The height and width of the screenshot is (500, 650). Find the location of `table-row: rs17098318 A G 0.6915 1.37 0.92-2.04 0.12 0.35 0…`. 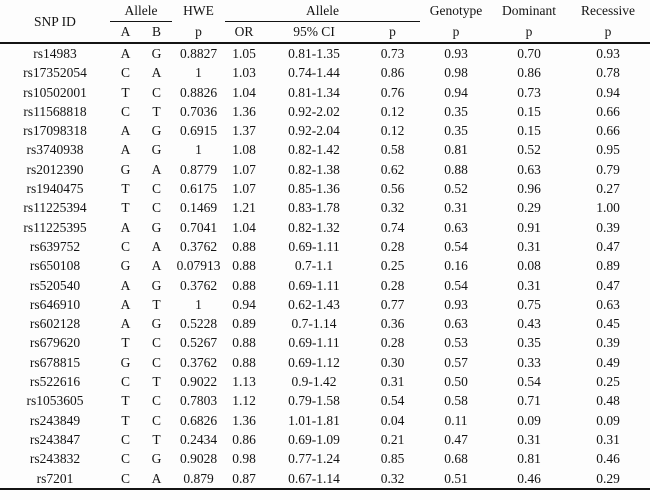

table-row: rs17098318 A G 0.6915 1.37 0.92-2.04 0.12 0.35 0… is located at coordinates (325, 130).